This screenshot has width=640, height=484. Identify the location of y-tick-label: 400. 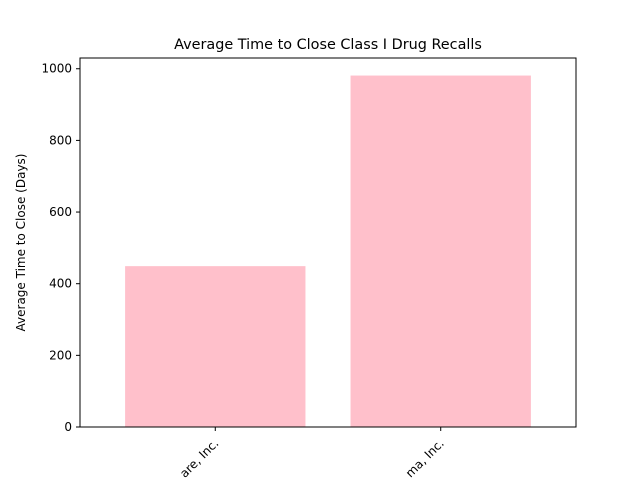
(60, 284).